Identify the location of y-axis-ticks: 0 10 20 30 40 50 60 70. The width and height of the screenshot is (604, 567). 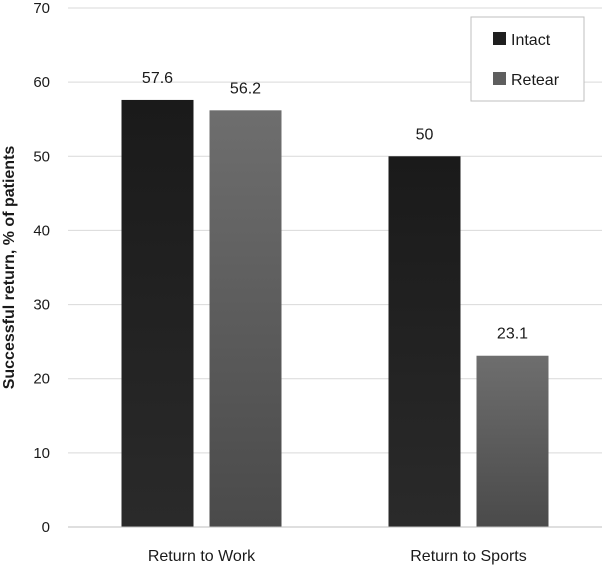
(41, 268).